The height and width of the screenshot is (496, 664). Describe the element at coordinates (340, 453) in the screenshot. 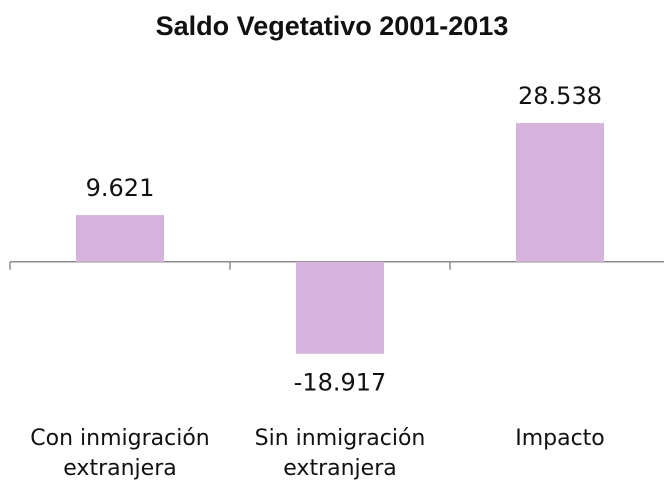

I see `x-tick-label: Sin inmigración extranjera` at that location.